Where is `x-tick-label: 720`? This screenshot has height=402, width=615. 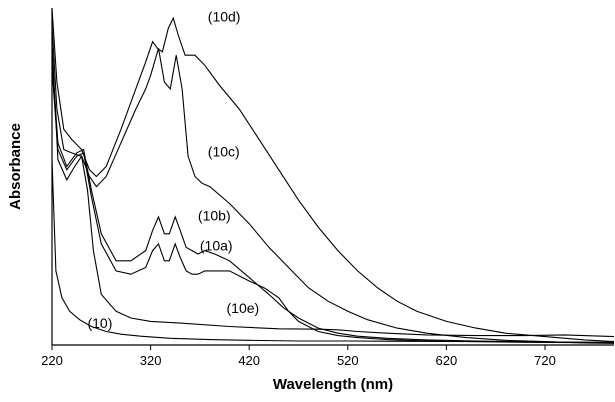 x-tick-label: 720 is located at coordinates (545, 360).